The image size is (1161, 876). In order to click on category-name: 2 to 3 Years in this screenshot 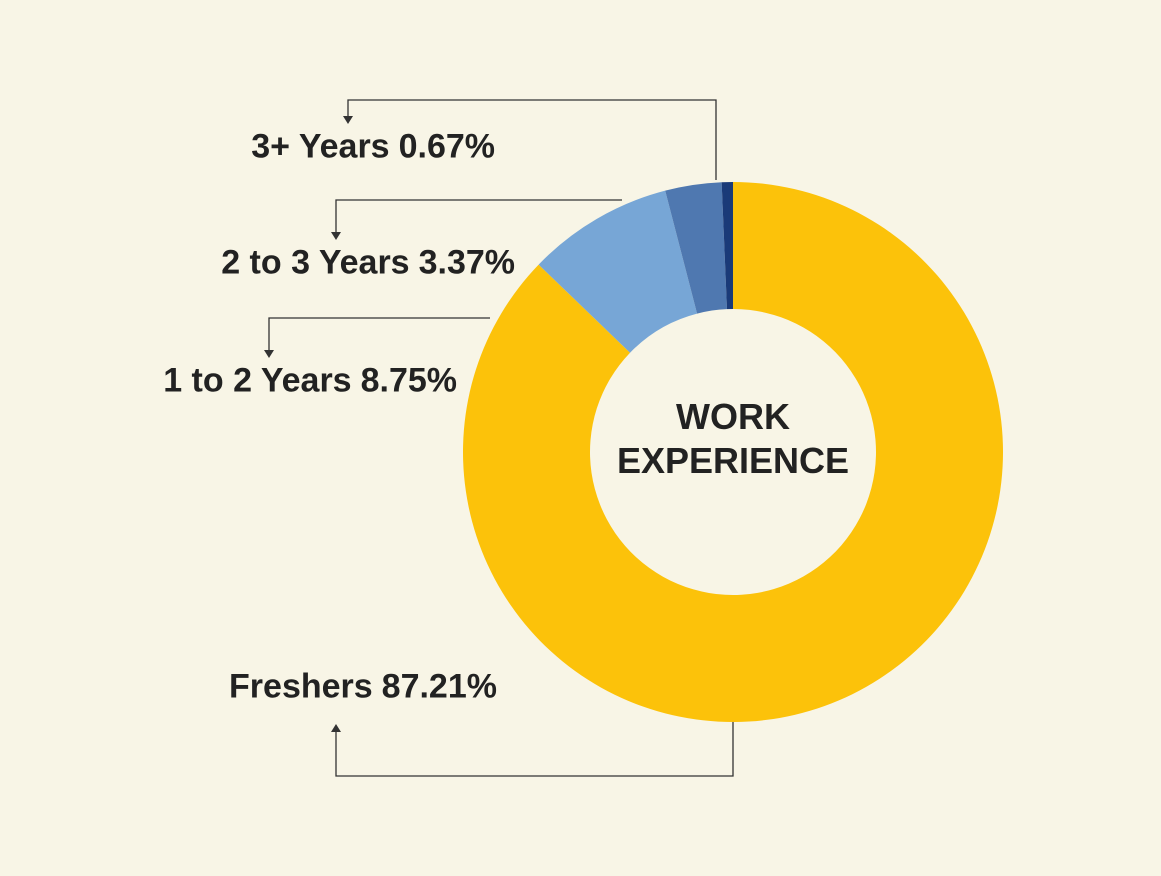, I will do `click(315, 262)`.